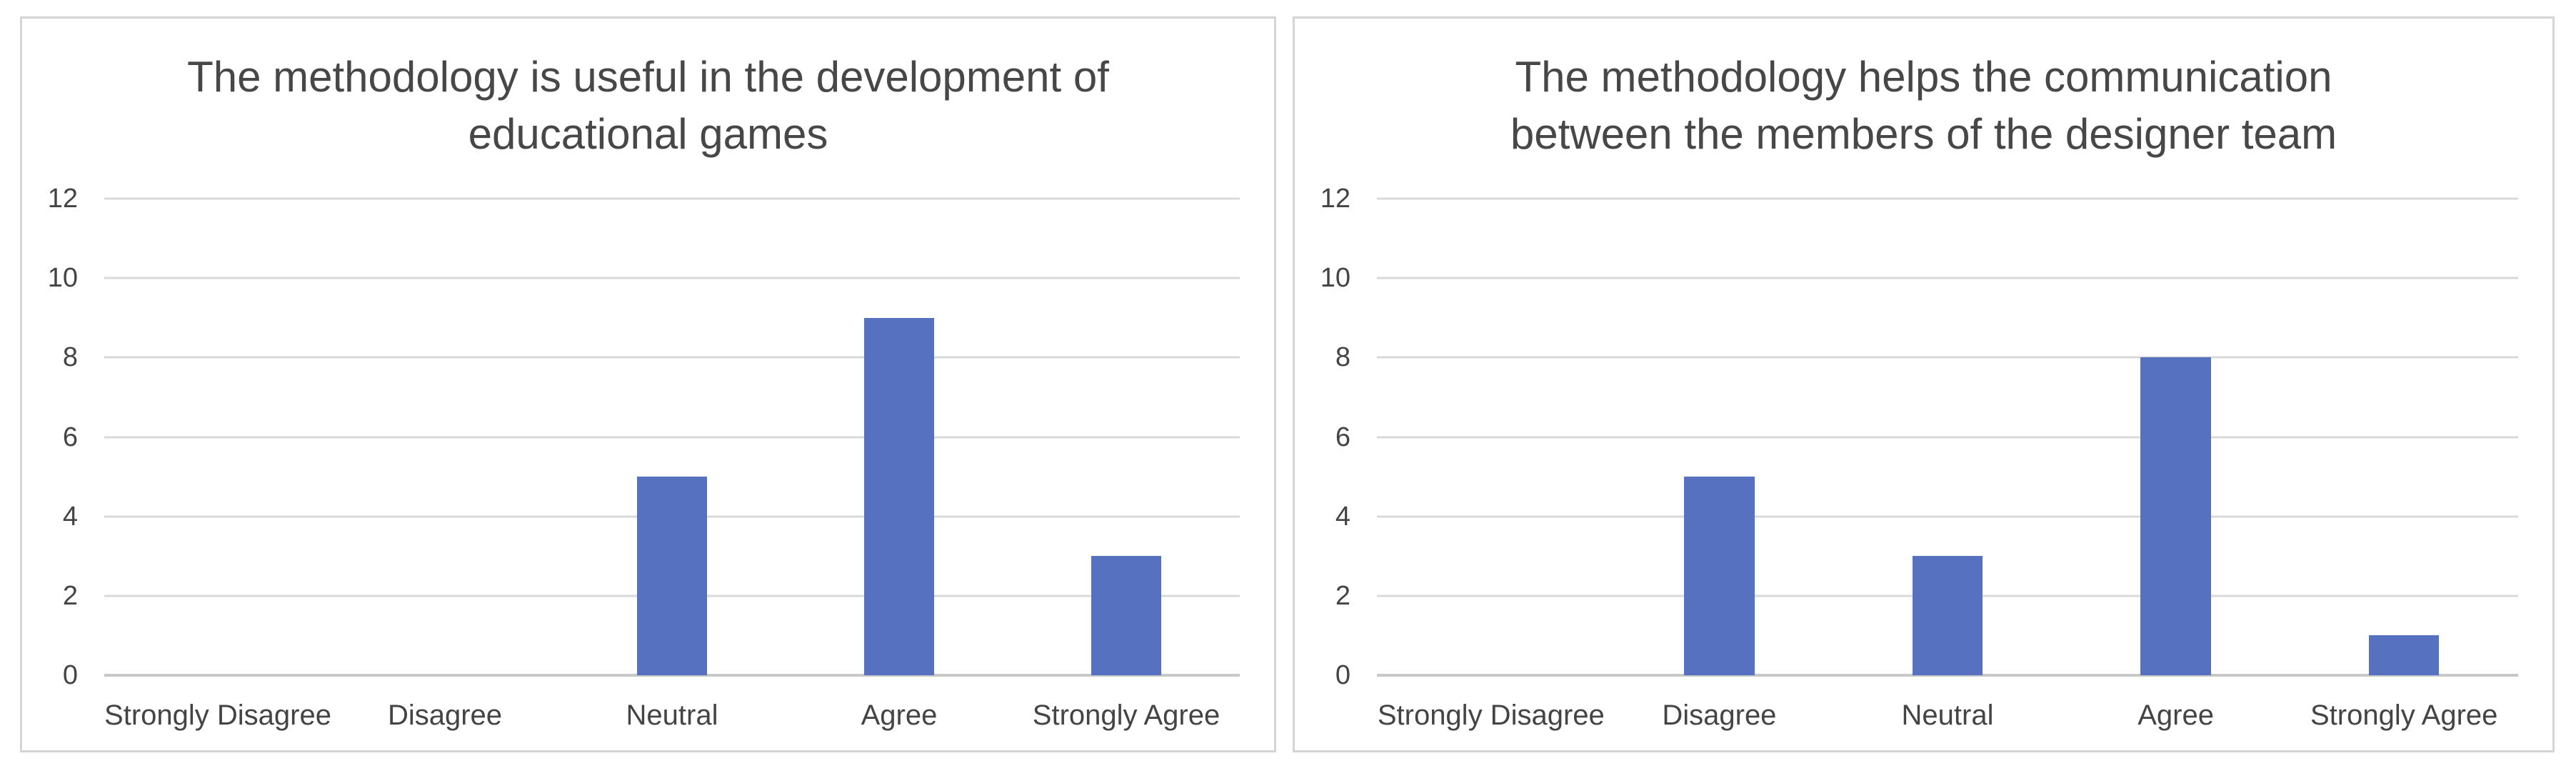  I want to click on chart-title-line-1: The methodology helps the communication, so click(1923, 77).